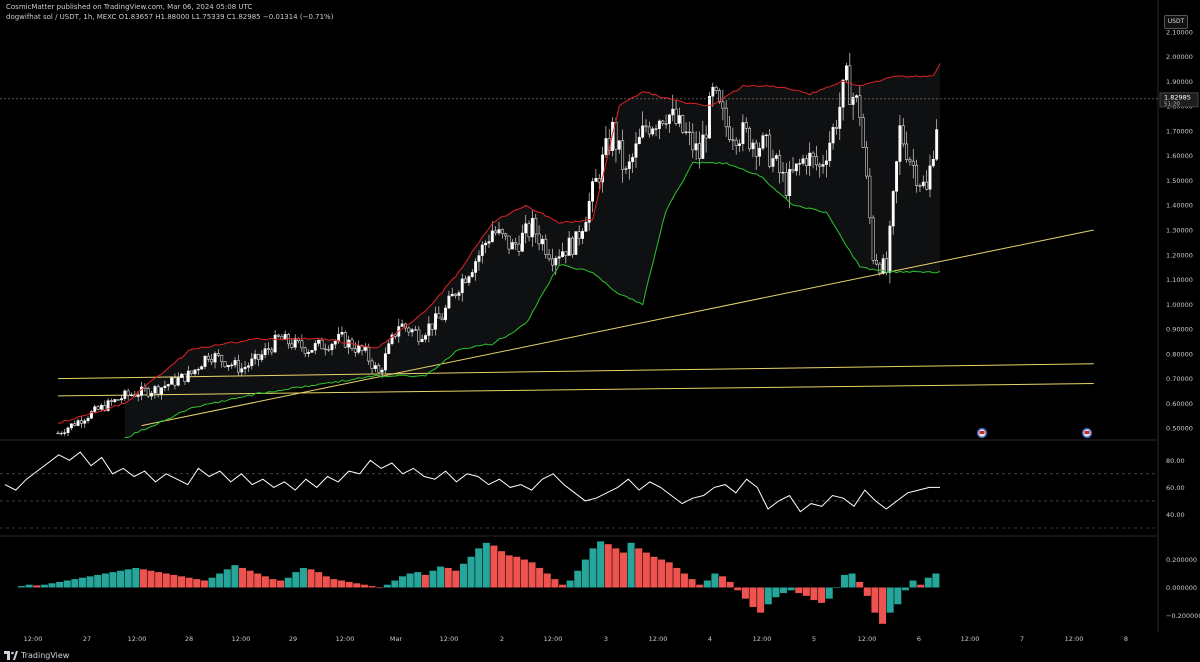 The width and height of the screenshot is (1200, 662). I want to click on price-axis-tick: 2.00000, so click(1179, 57).